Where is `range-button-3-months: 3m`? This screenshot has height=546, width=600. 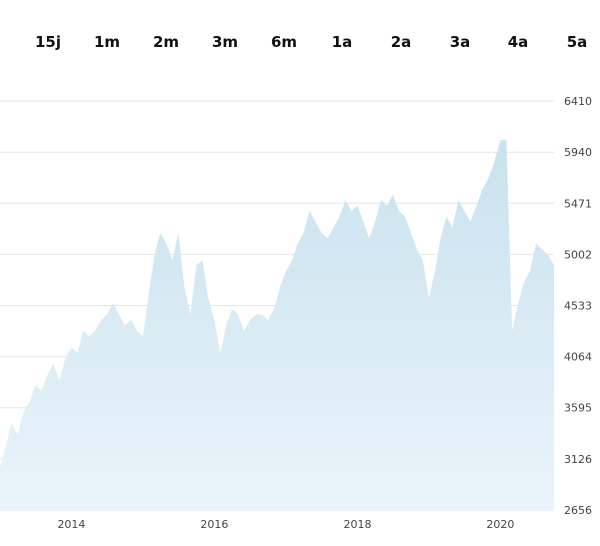 range-button-3-months: 3m is located at coordinates (225, 42).